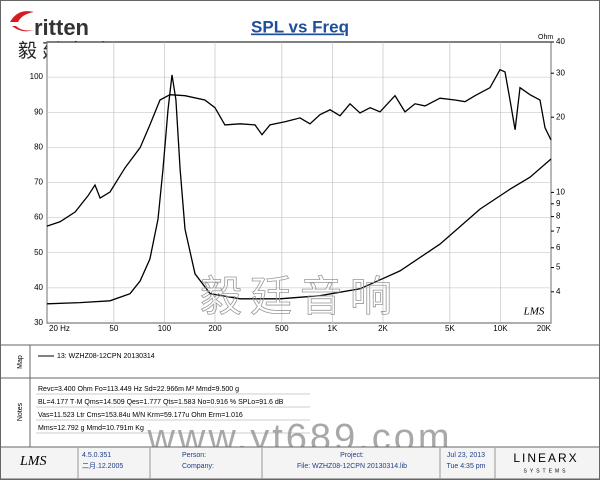  I want to click on note-line: Mms=12.792 g Mmd=10.791m Kg, so click(91, 428).